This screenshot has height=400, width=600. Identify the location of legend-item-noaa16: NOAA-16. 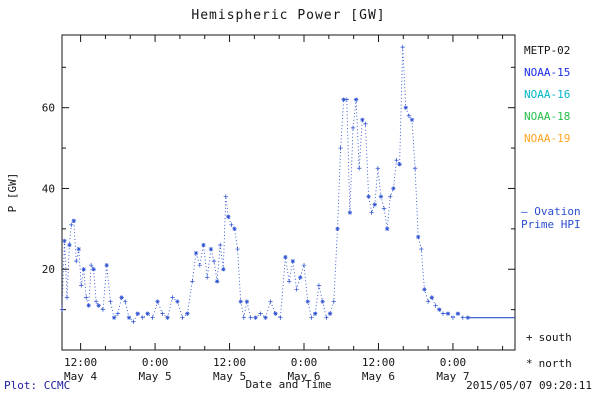
(547, 94).